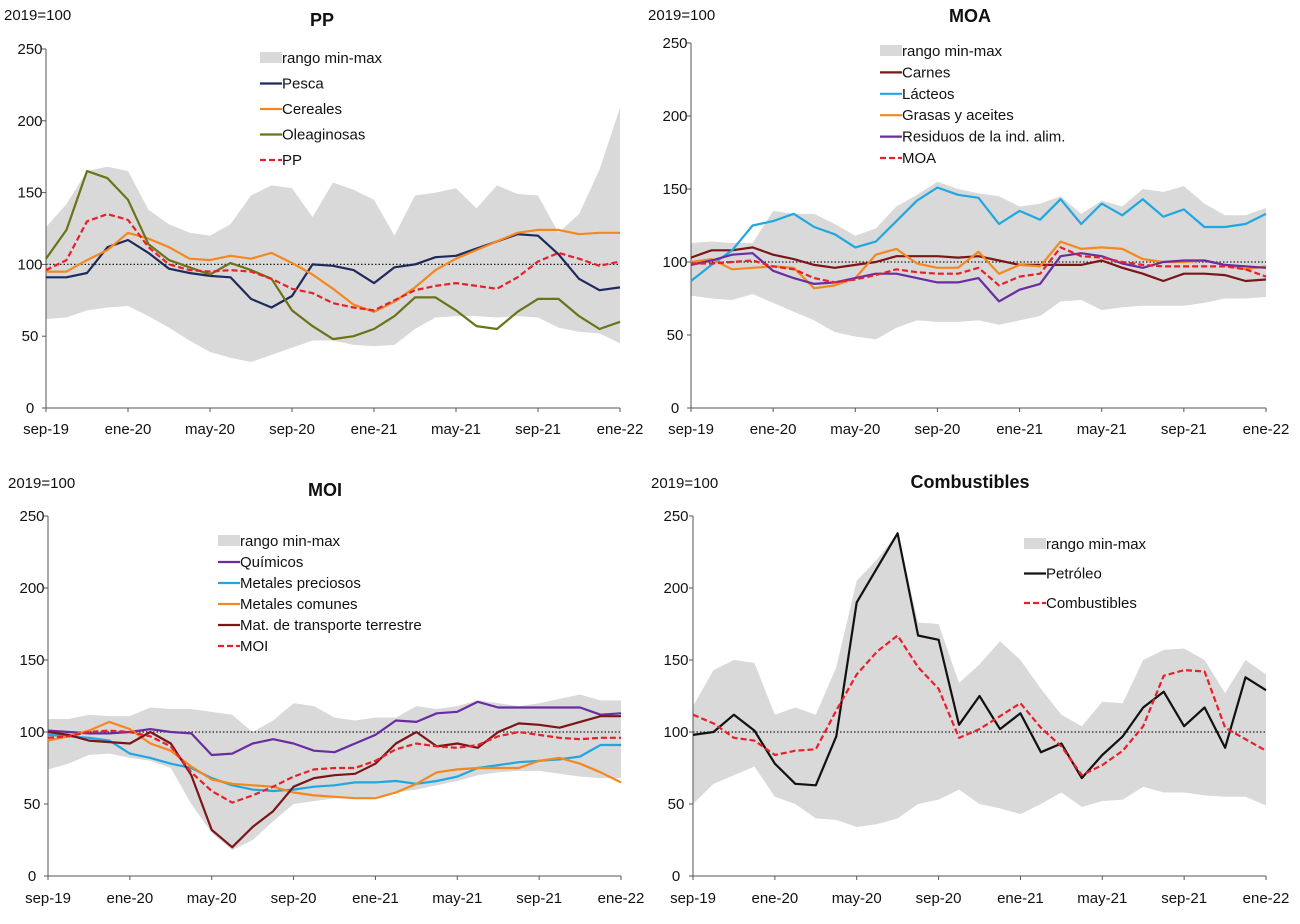  What do you see at coordinates (323, 135) in the screenshot?
I see `legend-label: Oleaginosas` at bounding box center [323, 135].